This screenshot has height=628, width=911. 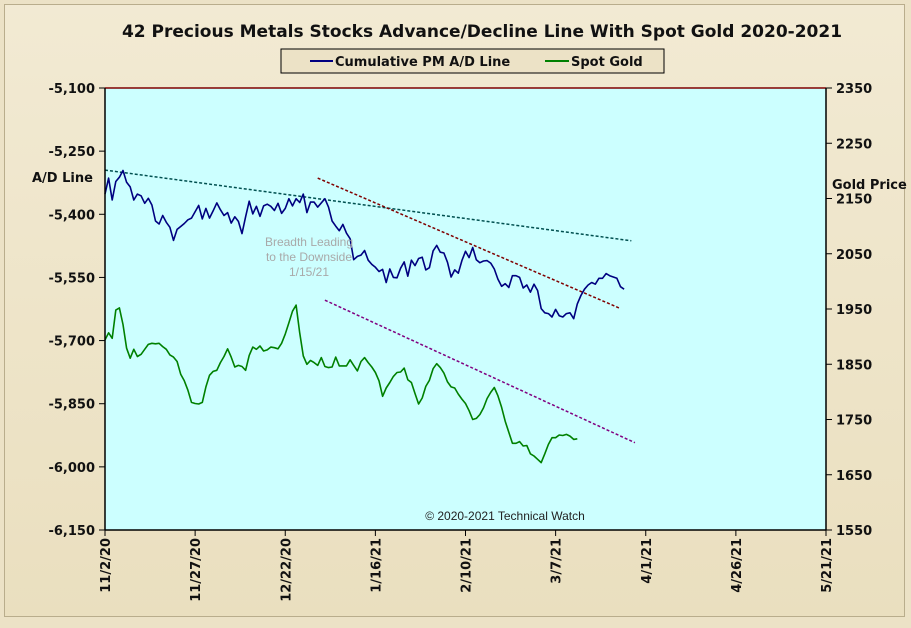 I want to click on right-tick-label: 2050, so click(x=854, y=255).